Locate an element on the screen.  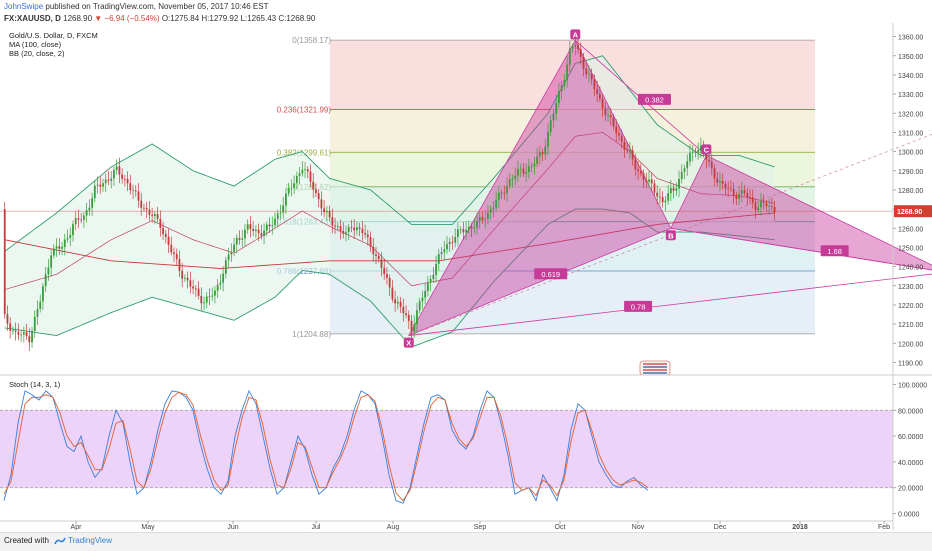
time-tick-label: 2018 is located at coordinates (800, 527).